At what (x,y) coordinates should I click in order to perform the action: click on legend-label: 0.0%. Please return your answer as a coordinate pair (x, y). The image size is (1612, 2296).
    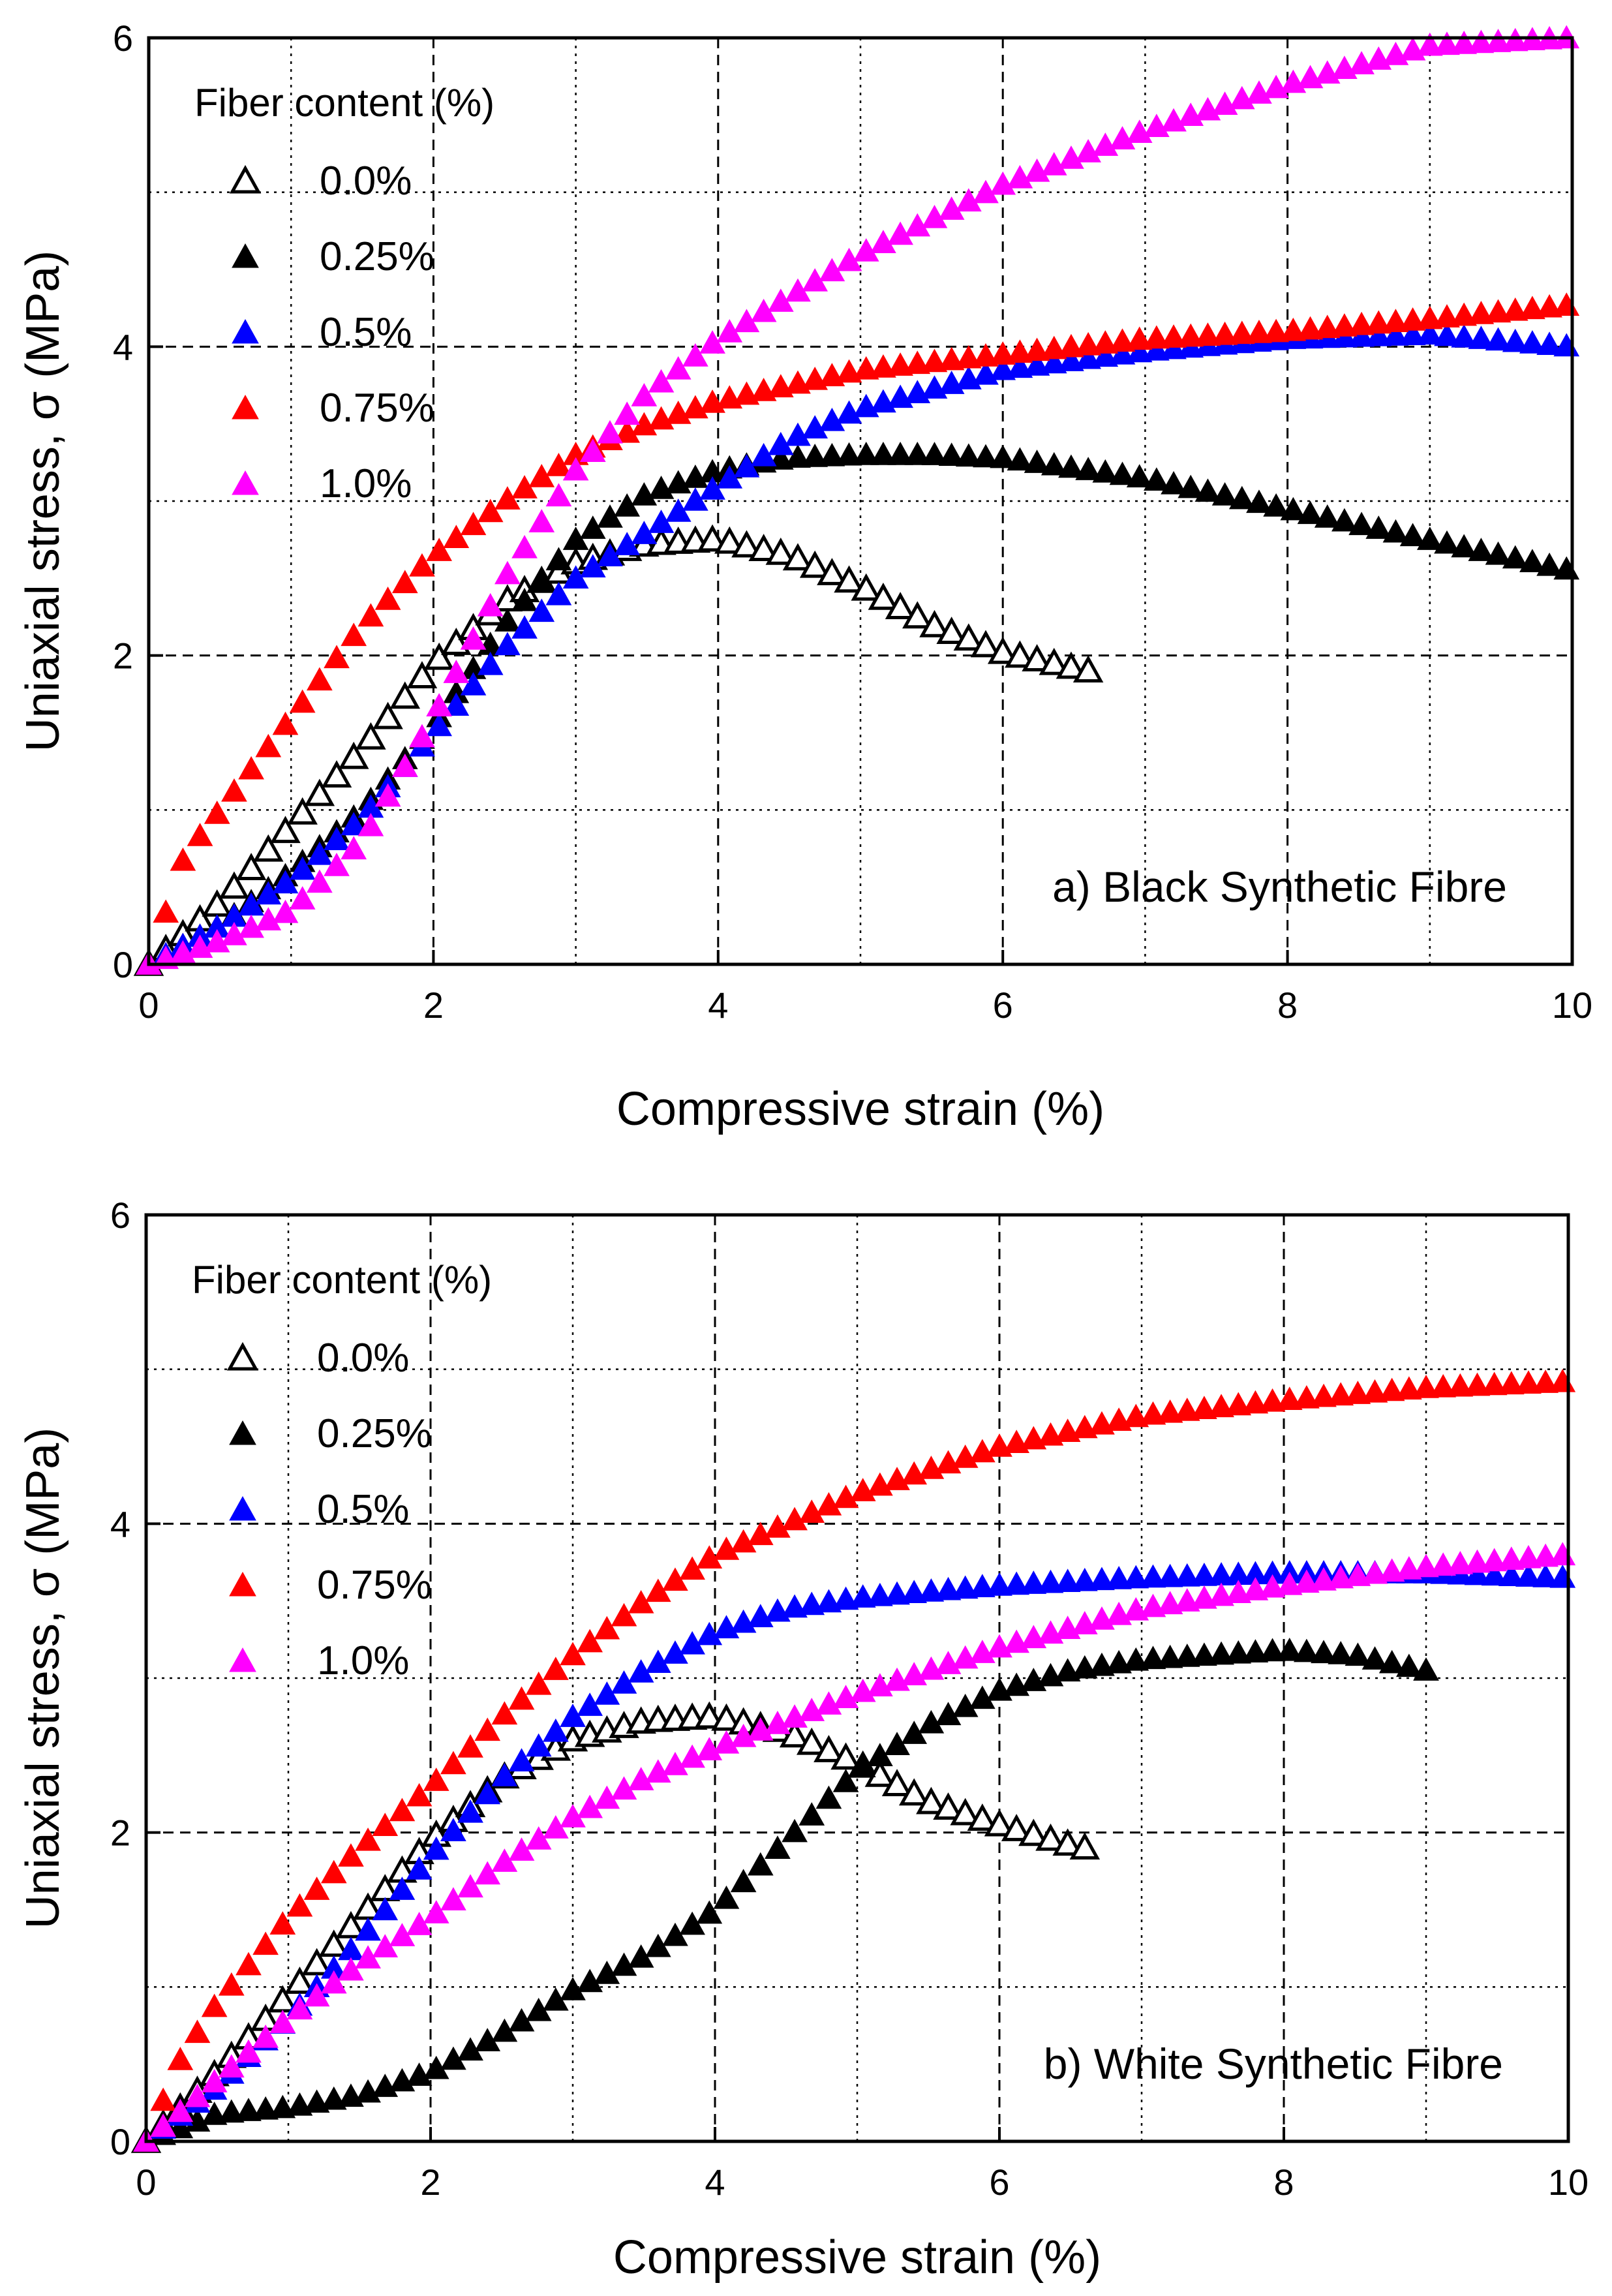
    Looking at the image, I should click on (366, 181).